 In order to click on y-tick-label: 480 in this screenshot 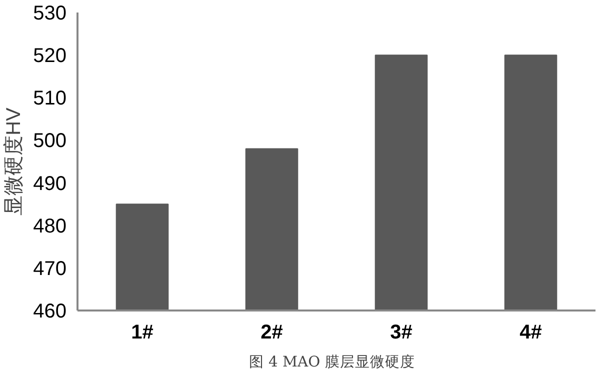, I will do `click(50, 226)`.